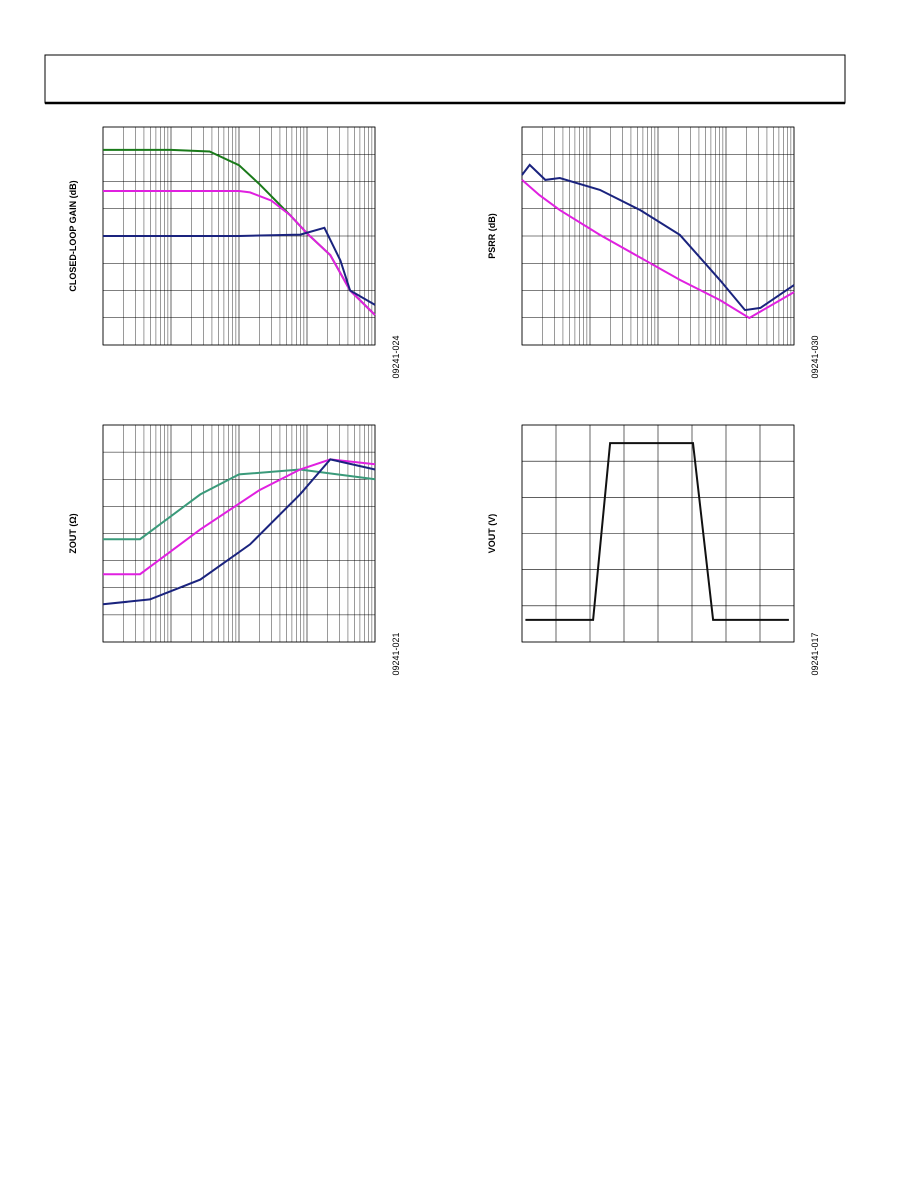  Describe the element at coordinates (73, 235) in the screenshot. I see `y-axis-label: CLOSED-LOOP GAIN (dB)` at that location.